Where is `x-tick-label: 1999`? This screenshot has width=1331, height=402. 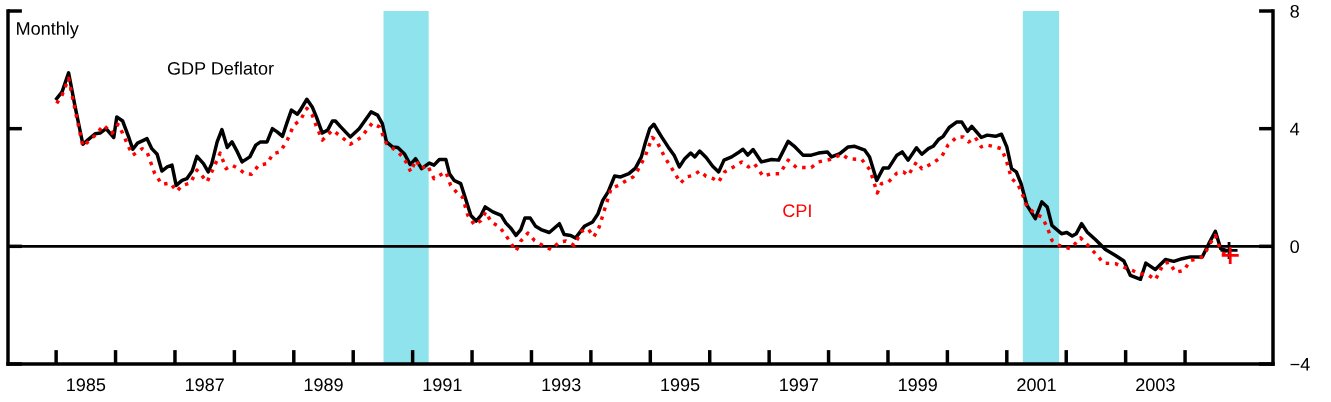 x-tick-label: 1999 is located at coordinates (917, 385).